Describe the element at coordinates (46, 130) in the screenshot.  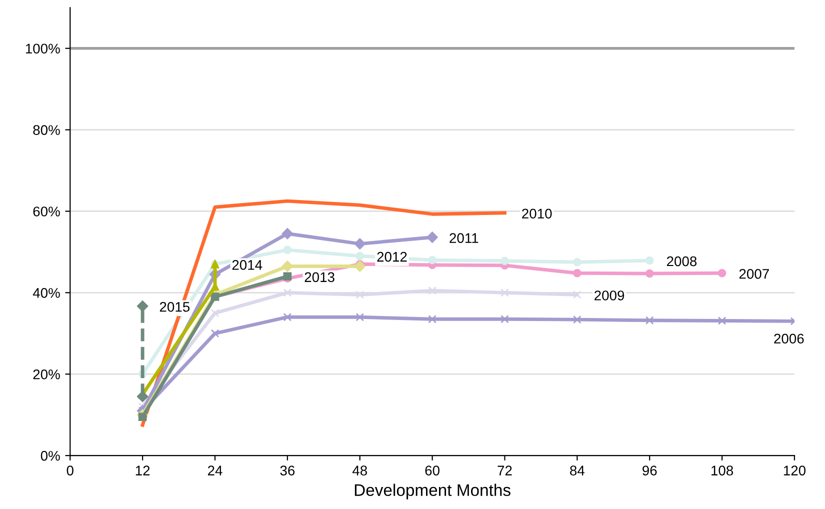
I see `y-tick-label: 80%` at that location.